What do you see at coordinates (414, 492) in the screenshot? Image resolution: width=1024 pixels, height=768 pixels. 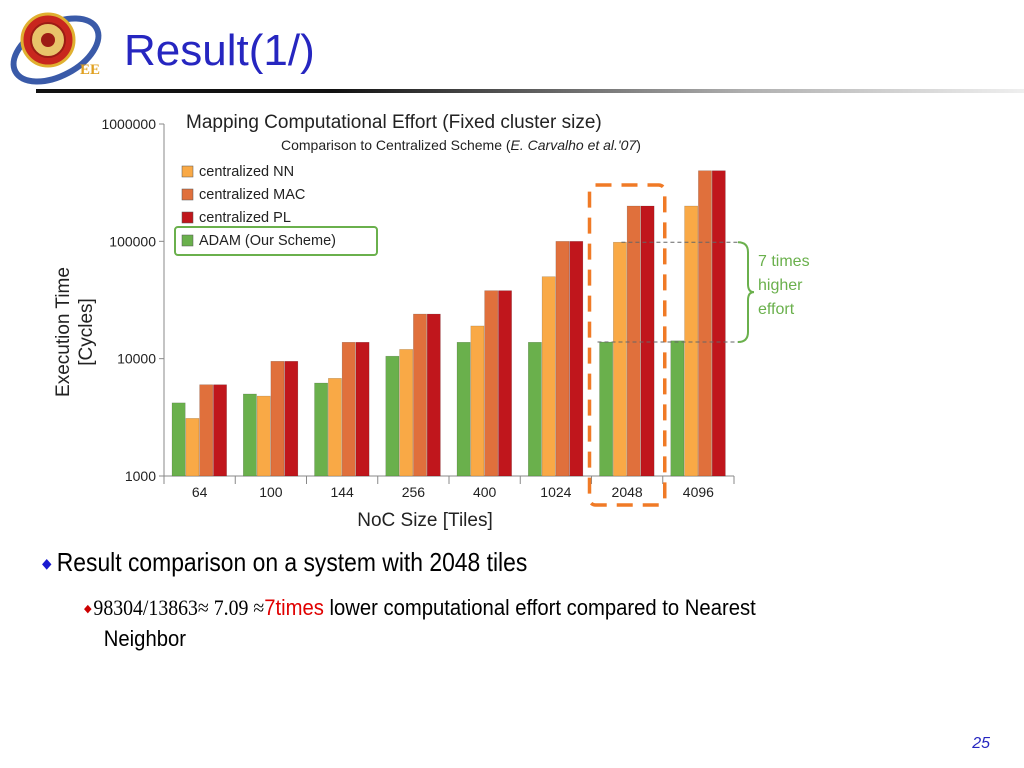 I see `x-tick-label: 256` at bounding box center [414, 492].